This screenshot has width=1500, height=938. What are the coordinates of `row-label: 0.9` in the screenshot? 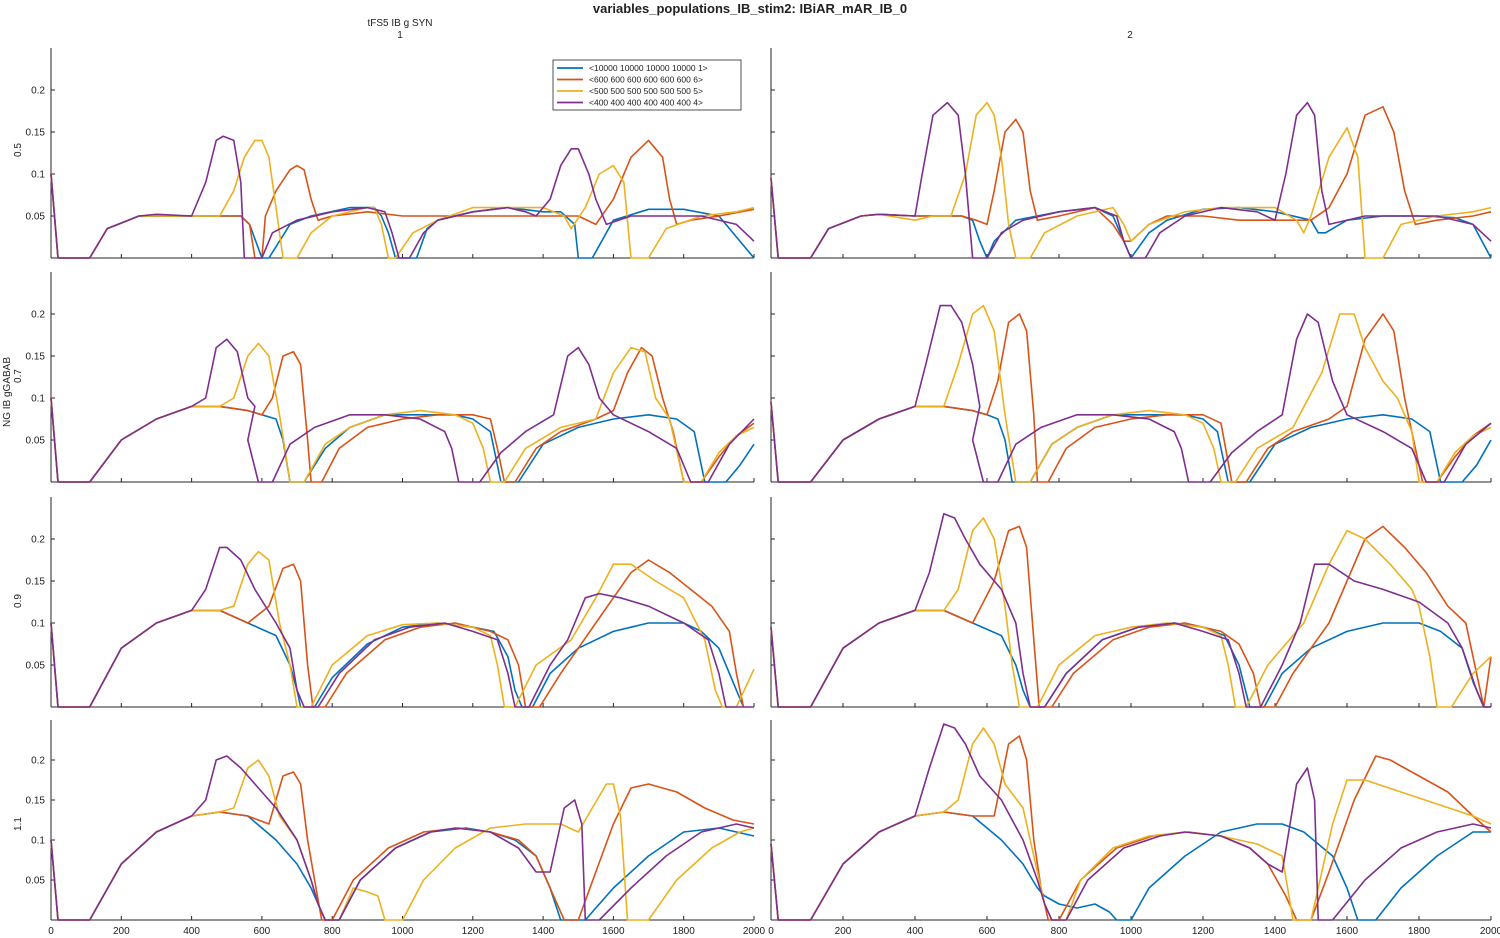 It's located at (18, 601).